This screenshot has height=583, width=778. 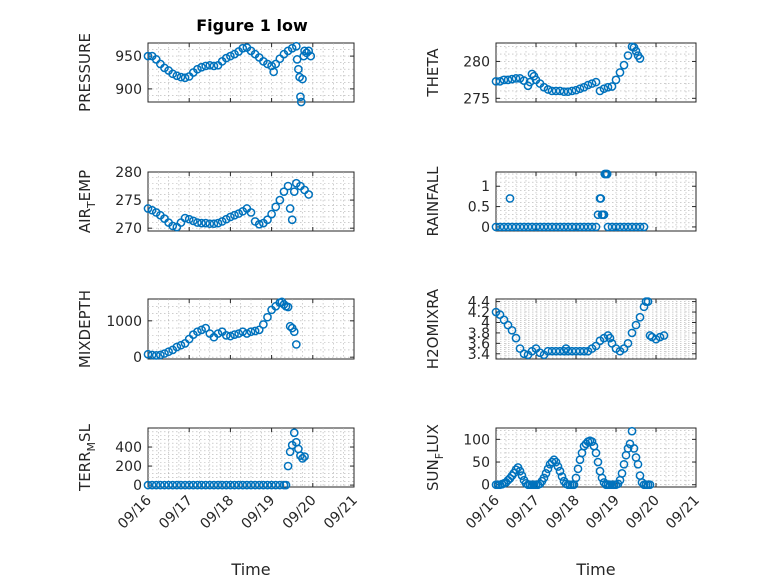 What do you see at coordinates (560, 328) in the screenshot?
I see `subplot-6: 3.43.63.844.24.4 H2OMIXRA` at bounding box center [560, 328].